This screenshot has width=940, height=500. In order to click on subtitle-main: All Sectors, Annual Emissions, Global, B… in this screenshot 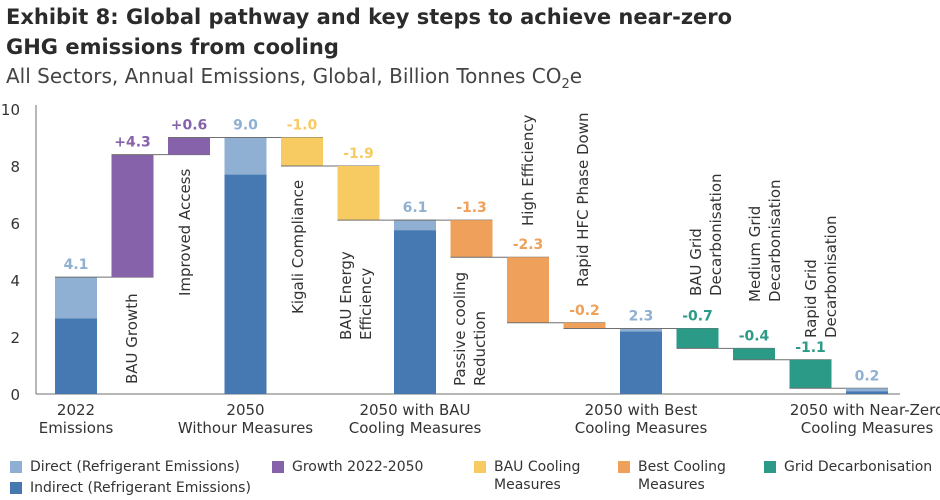, I will do `click(284, 76)`.